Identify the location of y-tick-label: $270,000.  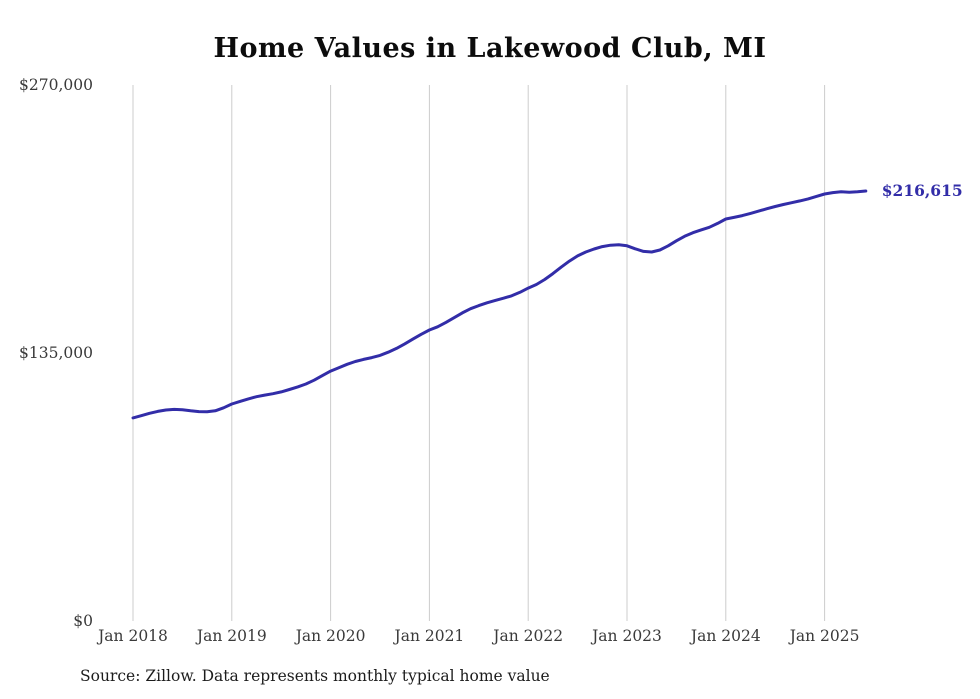
(56, 85).